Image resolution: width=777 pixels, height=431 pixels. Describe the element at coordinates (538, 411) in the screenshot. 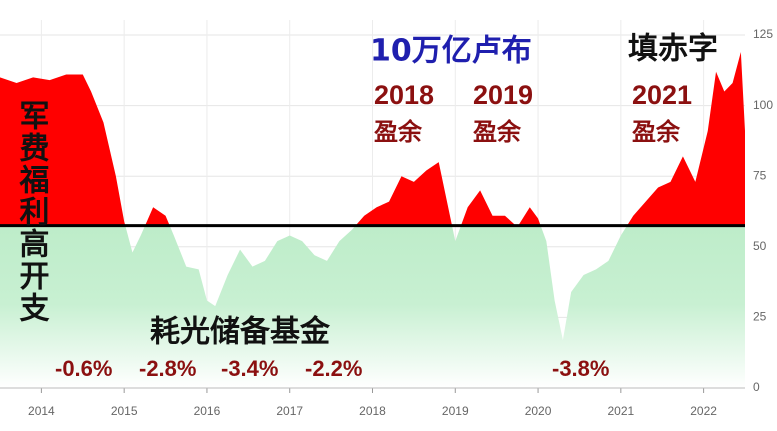

I see `x-tick-label: 2020` at that location.